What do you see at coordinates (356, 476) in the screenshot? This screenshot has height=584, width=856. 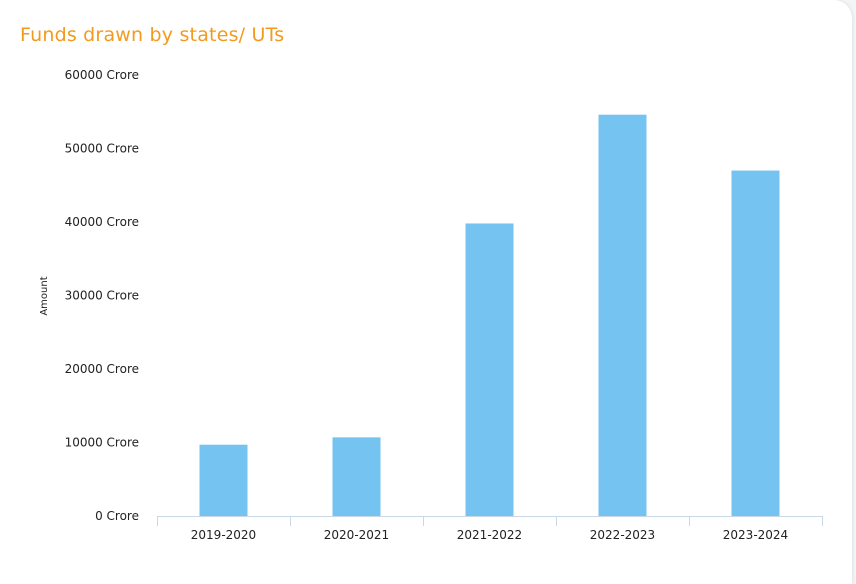 I see `bar-2020-2021` at bounding box center [356, 476].